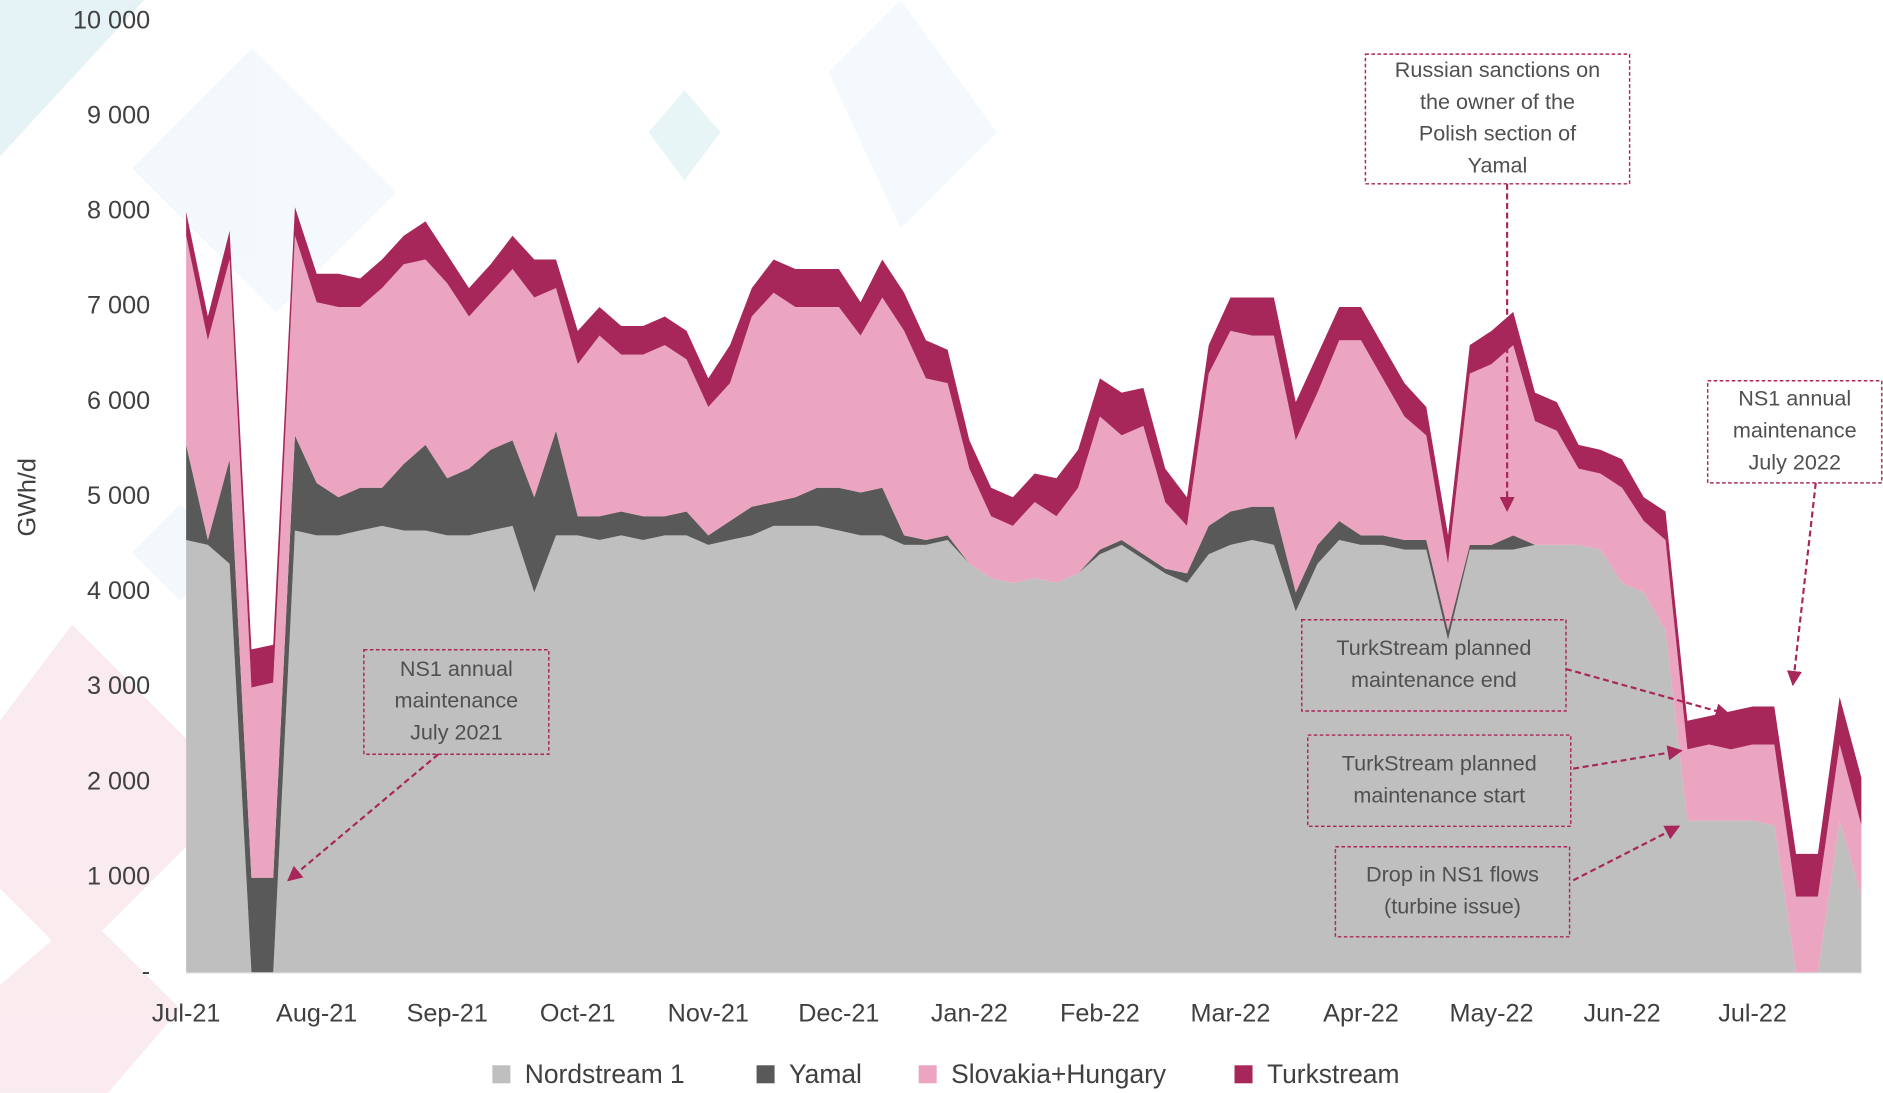  I want to click on y-tick-label: -, so click(146, 971).